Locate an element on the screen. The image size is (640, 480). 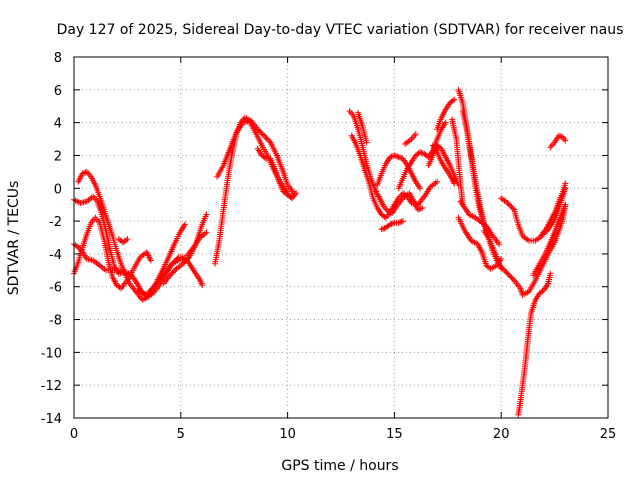
x-tick-label: 20 is located at coordinates (501, 434).